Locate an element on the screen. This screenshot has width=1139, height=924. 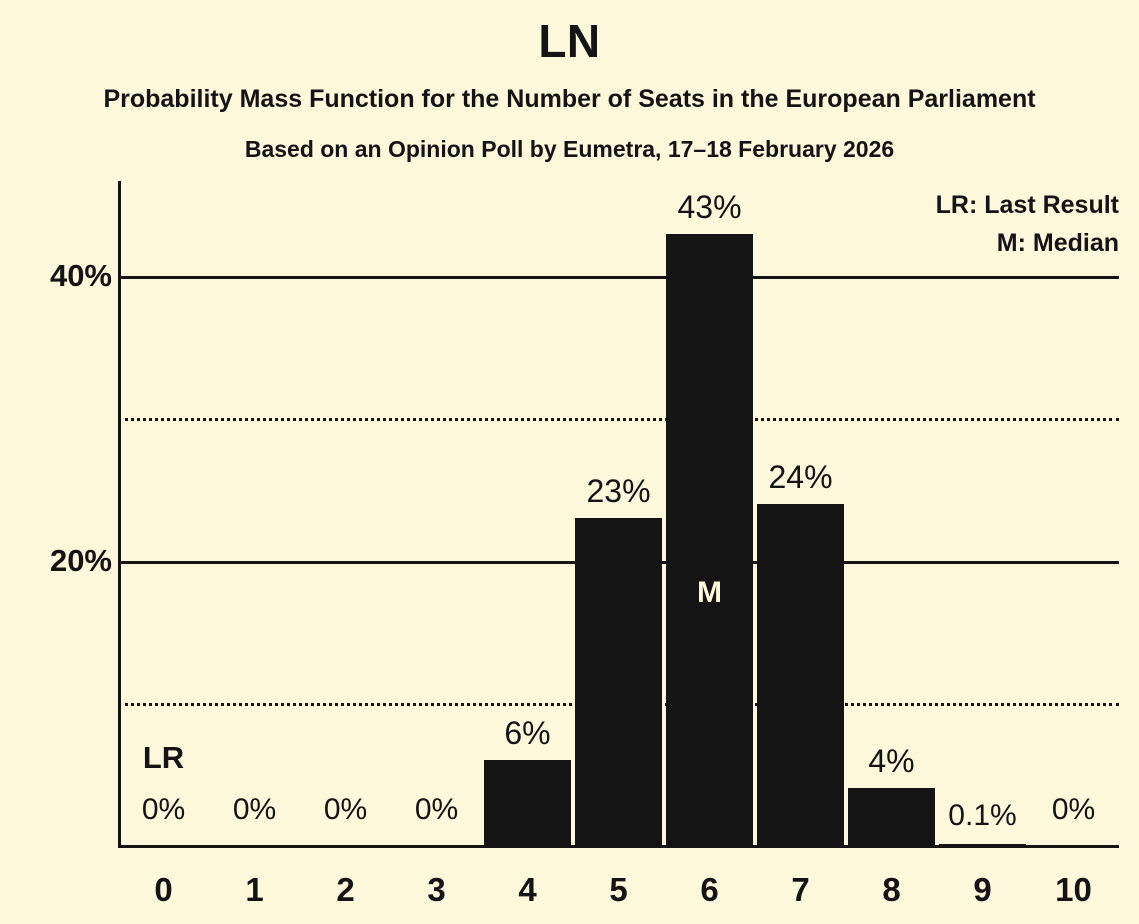
bar-value-label: 4% is located at coordinates (891, 761).